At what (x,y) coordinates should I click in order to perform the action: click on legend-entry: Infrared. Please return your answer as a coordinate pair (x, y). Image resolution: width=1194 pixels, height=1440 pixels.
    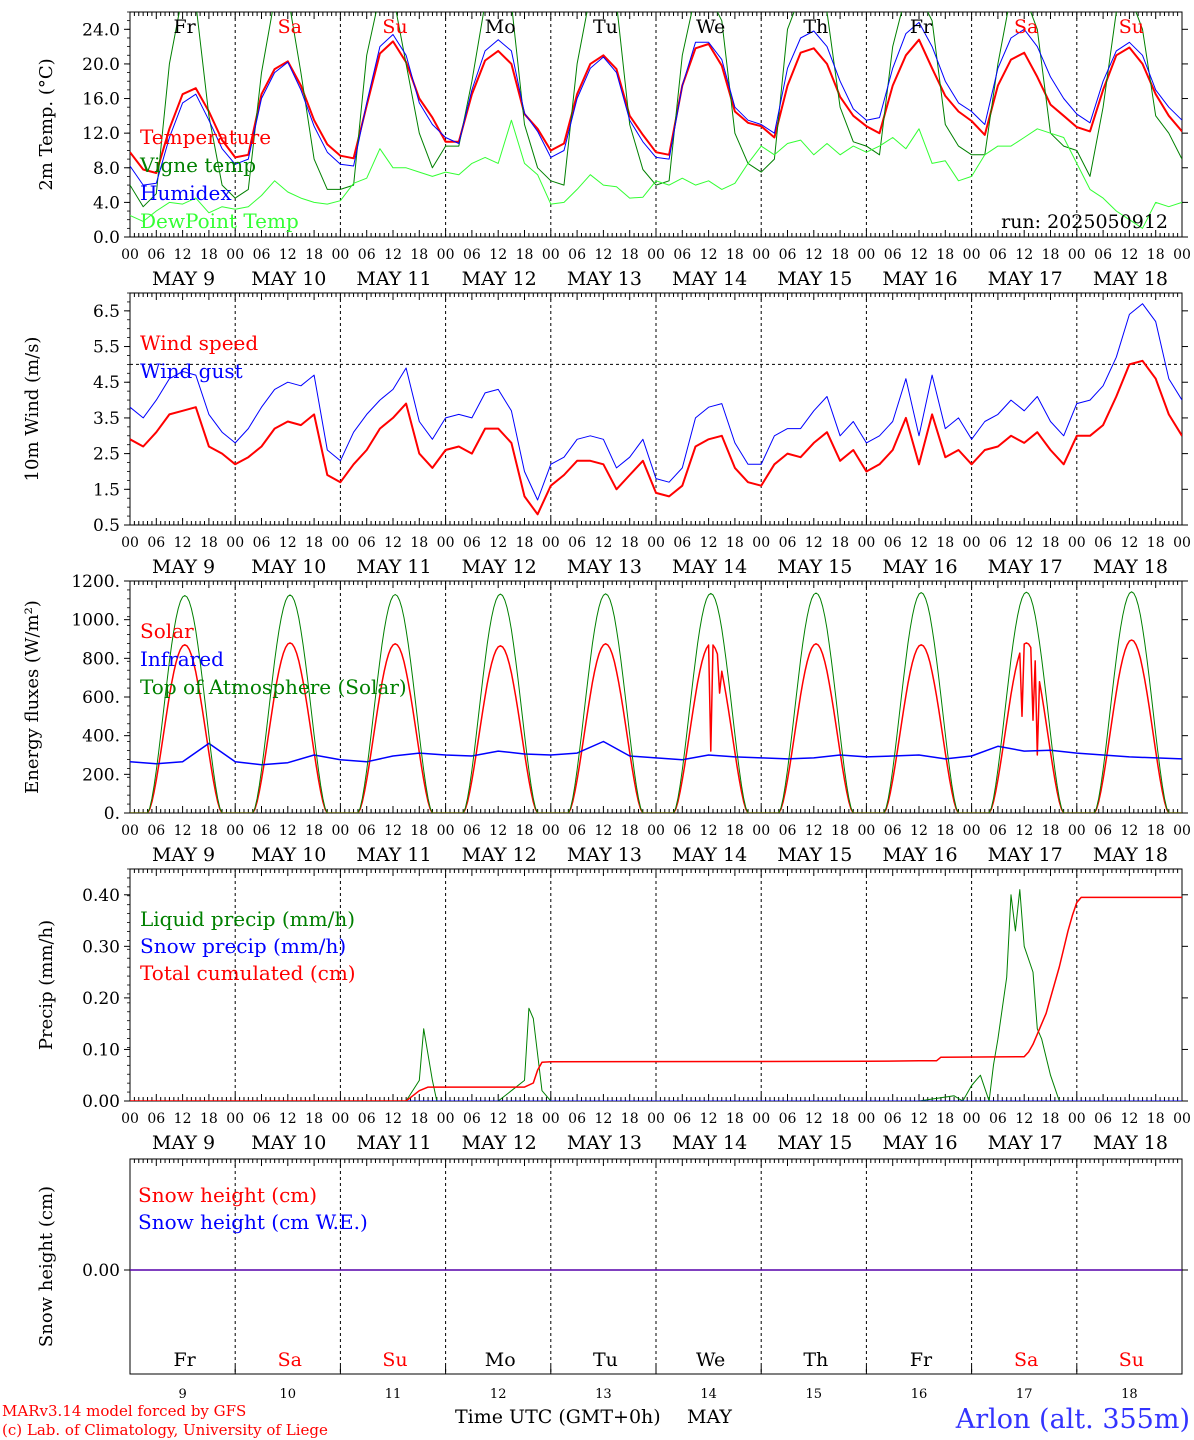
    Looking at the image, I should click on (182, 659).